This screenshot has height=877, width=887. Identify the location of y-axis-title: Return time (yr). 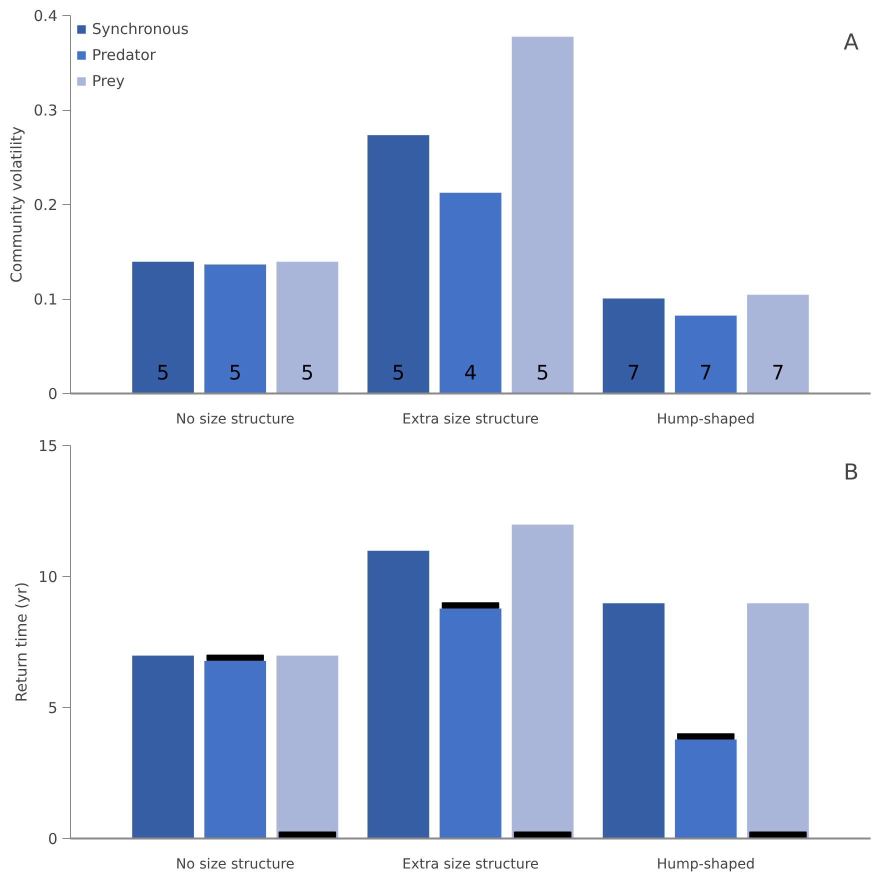
(21, 642).